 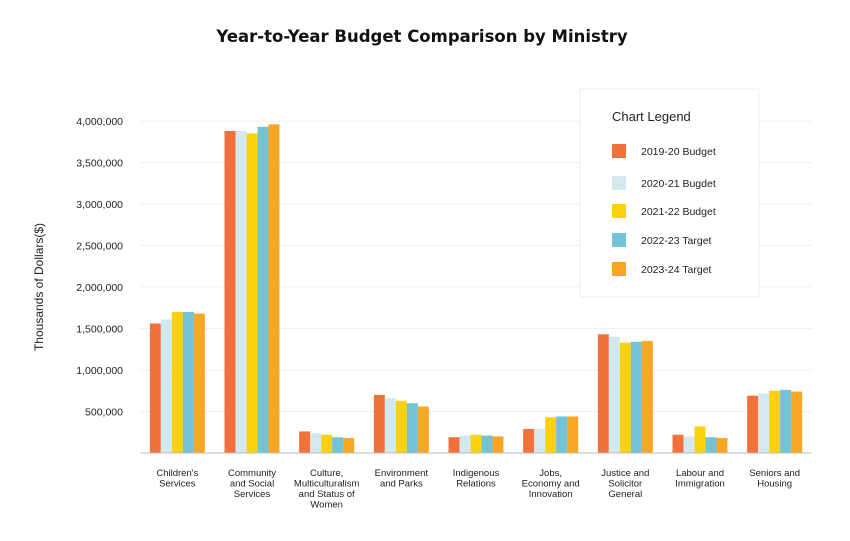 What do you see at coordinates (774, 484) in the screenshot?
I see `x-category-label: Housing` at bounding box center [774, 484].